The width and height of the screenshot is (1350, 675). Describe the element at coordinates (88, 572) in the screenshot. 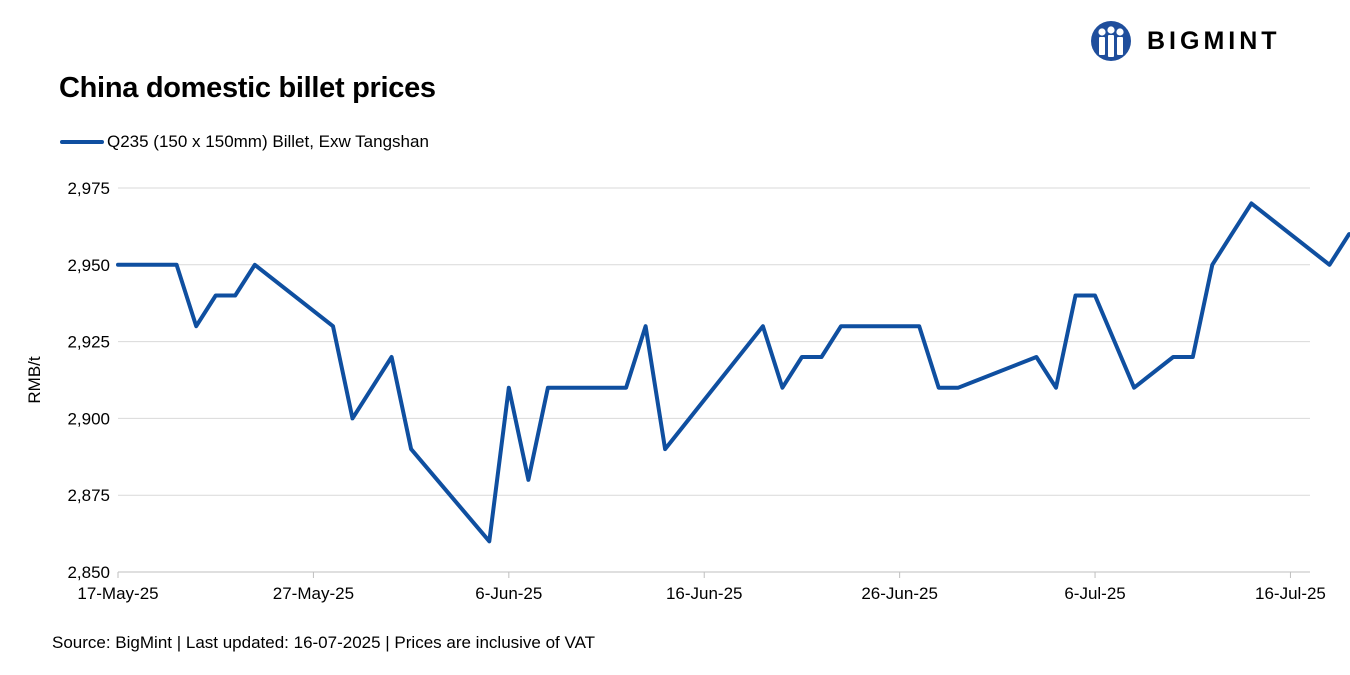

I see `y-tick-label: 2,850` at that location.